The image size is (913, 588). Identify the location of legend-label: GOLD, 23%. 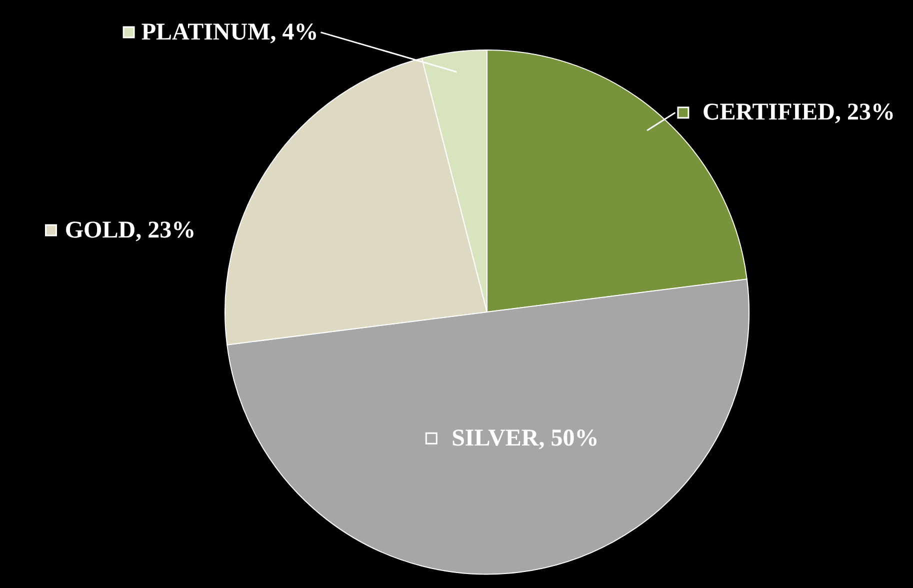
(130, 230).